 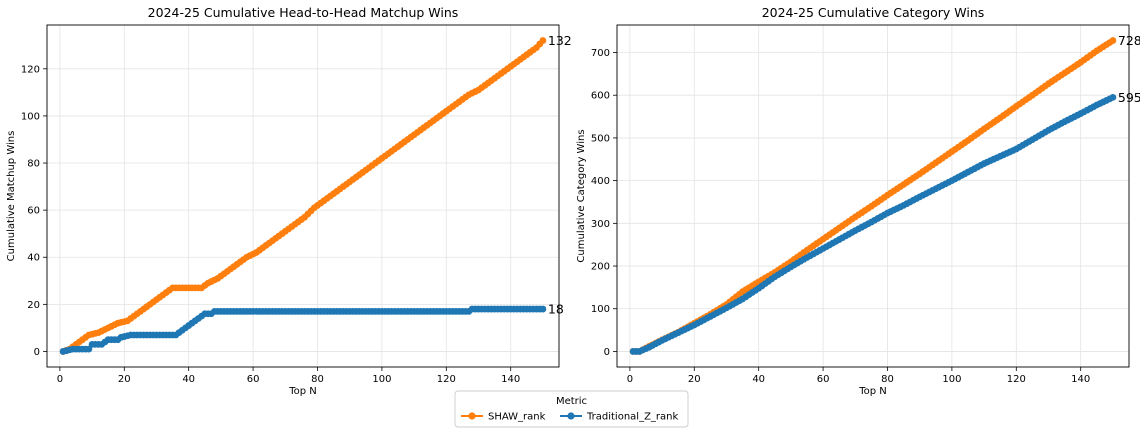 What do you see at coordinates (600, 96) in the screenshot?
I see `y-tick-label: 600` at bounding box center [600, 96].